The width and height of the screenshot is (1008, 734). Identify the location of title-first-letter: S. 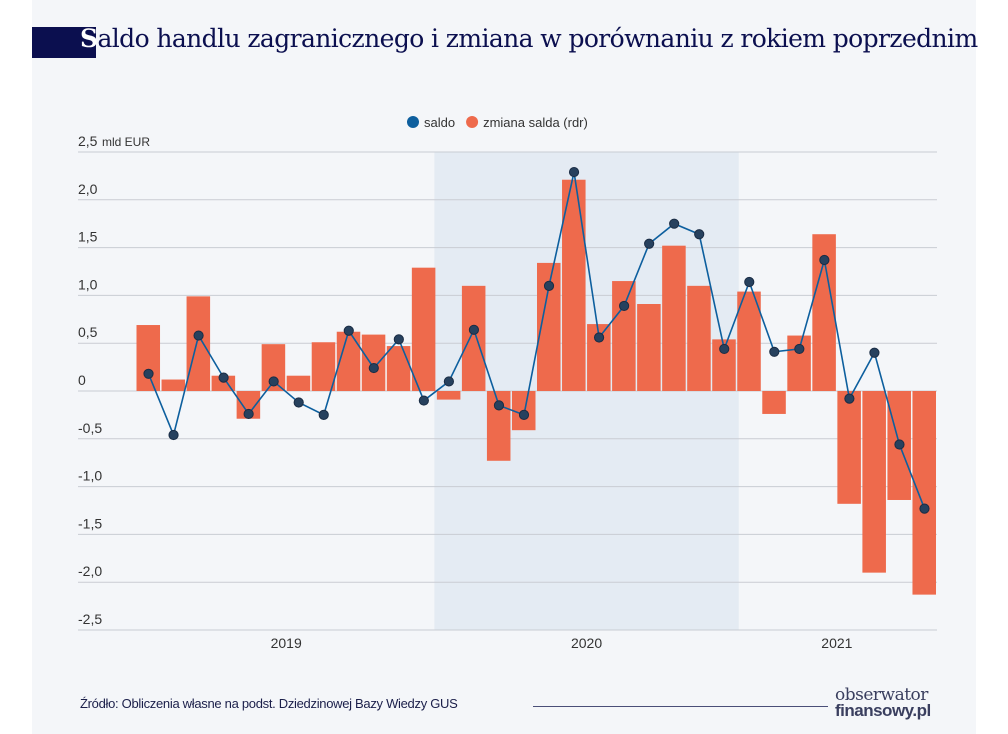
(89, 38).